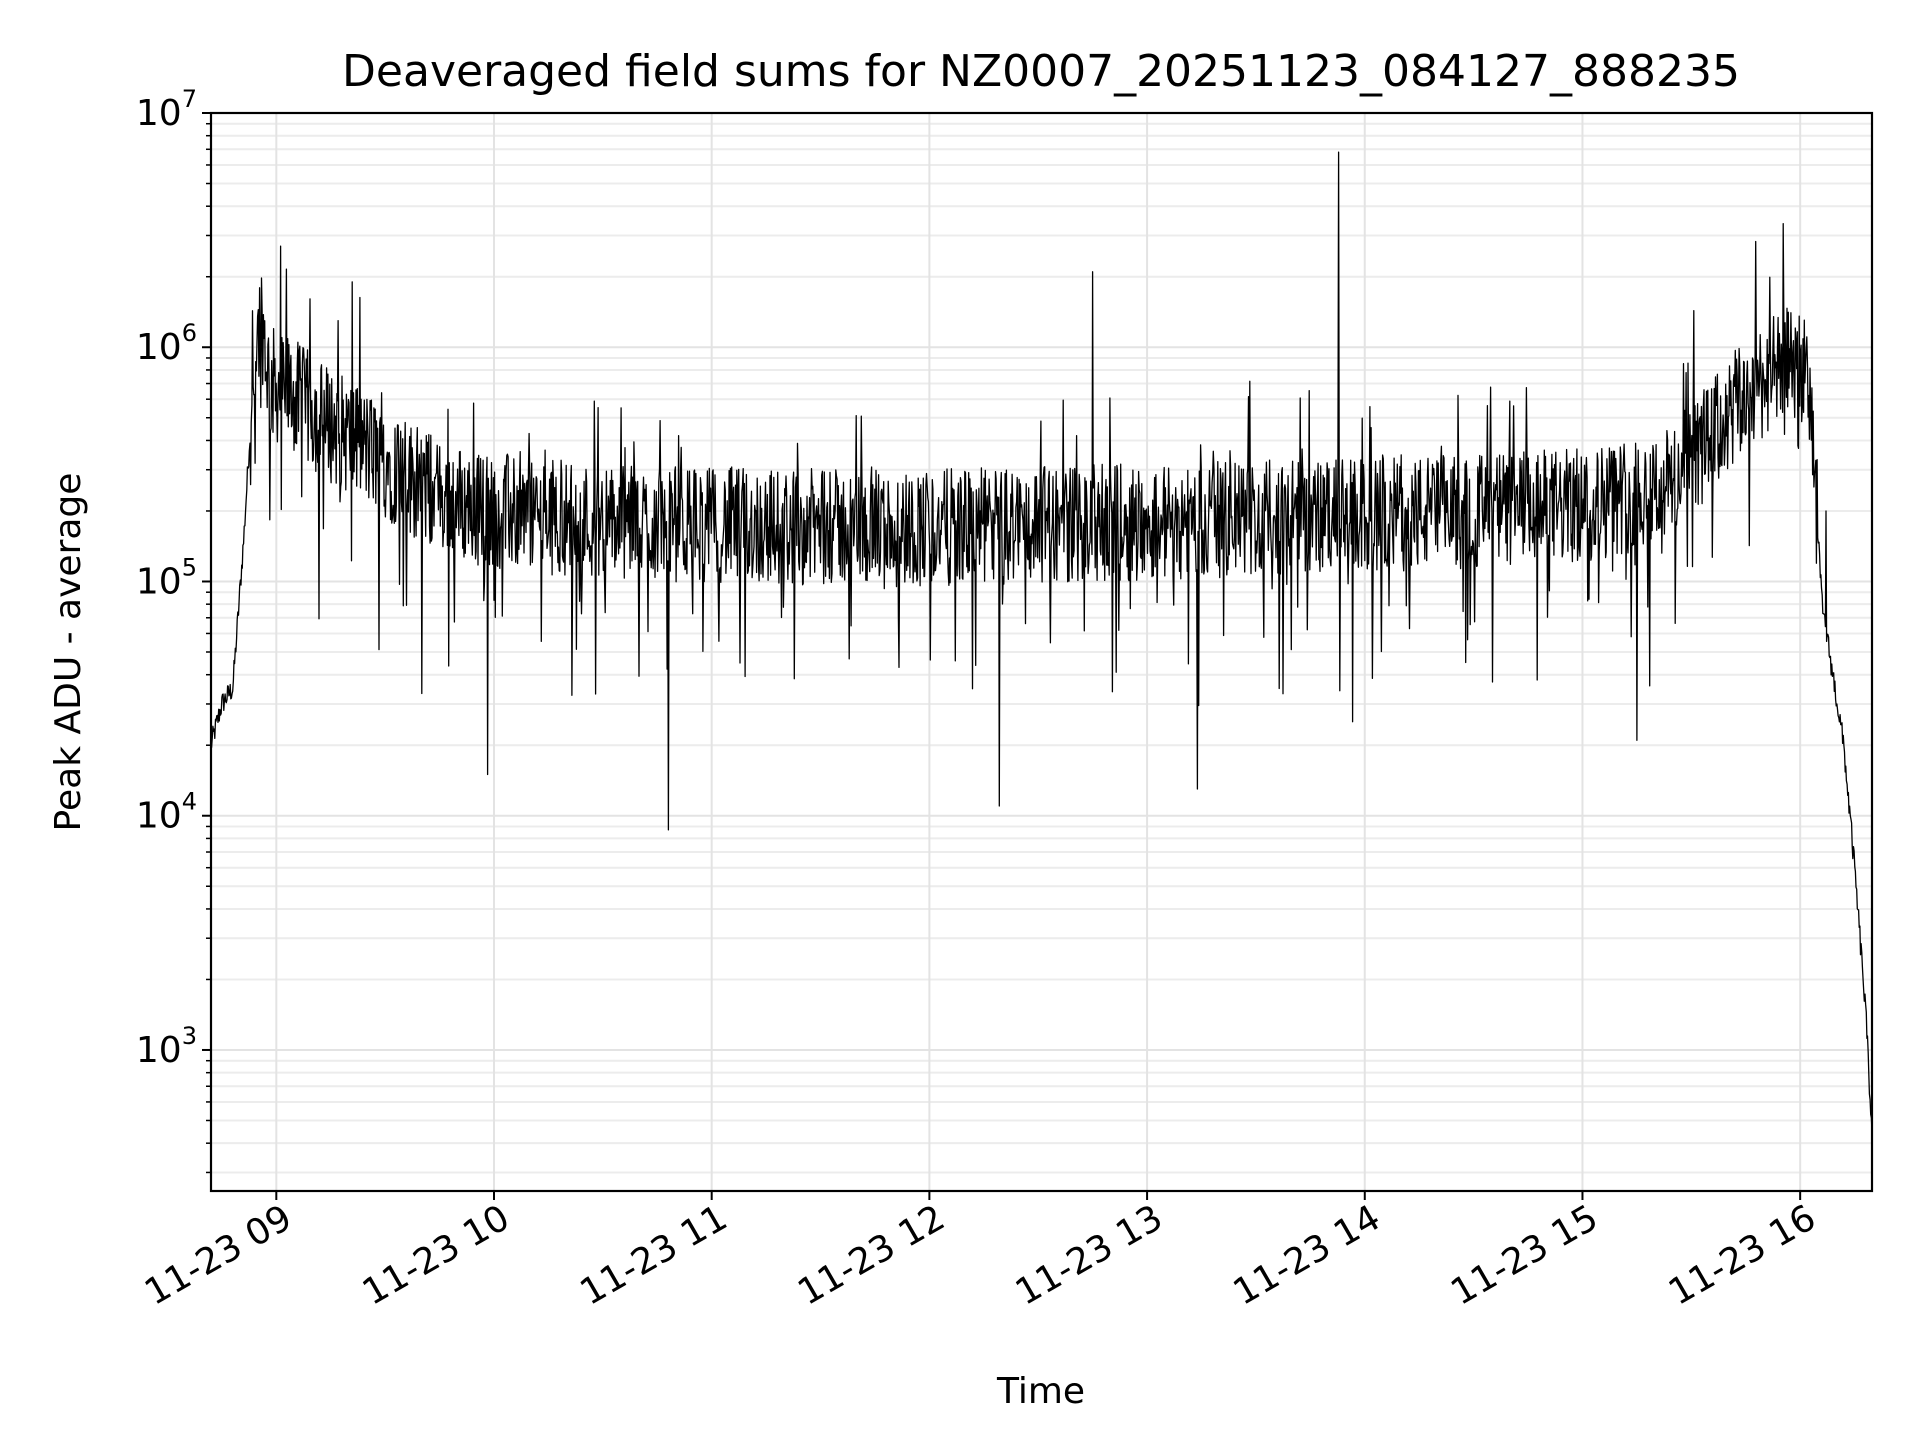 Image resolution: width=1920 pixels, height=1440 pixels. Describe the element at coordinates (173, 629) in the screenshot. I see `y-axis: 10³ 10⁴ 10⁵ 10⁶ 10⁷` at that location.